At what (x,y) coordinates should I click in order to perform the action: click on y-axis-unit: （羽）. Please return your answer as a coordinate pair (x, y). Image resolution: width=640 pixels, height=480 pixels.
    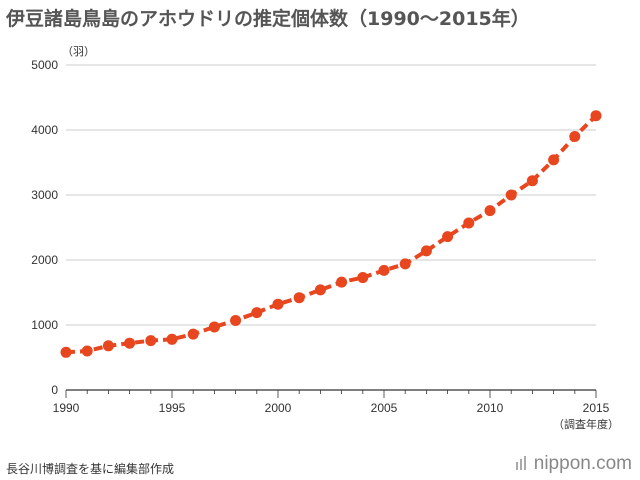
    Looking at the image, I should click on (78, 51).